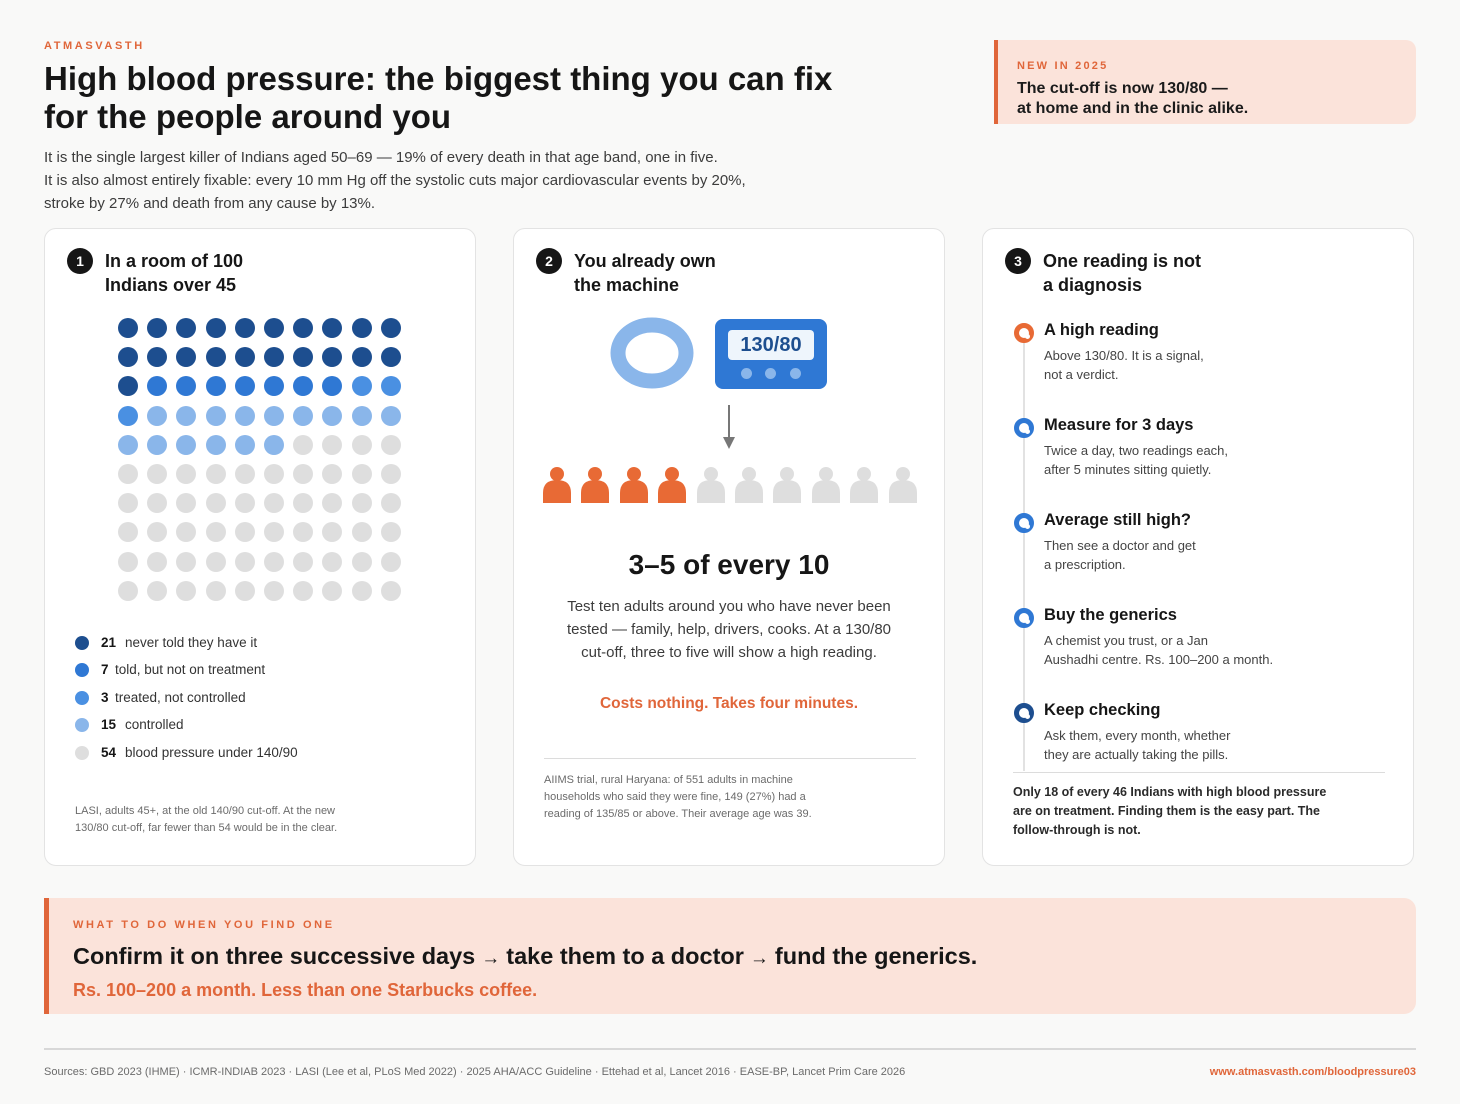  What do you see at coordinates (1126, 640) in the screenshot?
I see `step-body-line-1: A chemist you trust, or a Jan` at bounding box center [1126, 640].